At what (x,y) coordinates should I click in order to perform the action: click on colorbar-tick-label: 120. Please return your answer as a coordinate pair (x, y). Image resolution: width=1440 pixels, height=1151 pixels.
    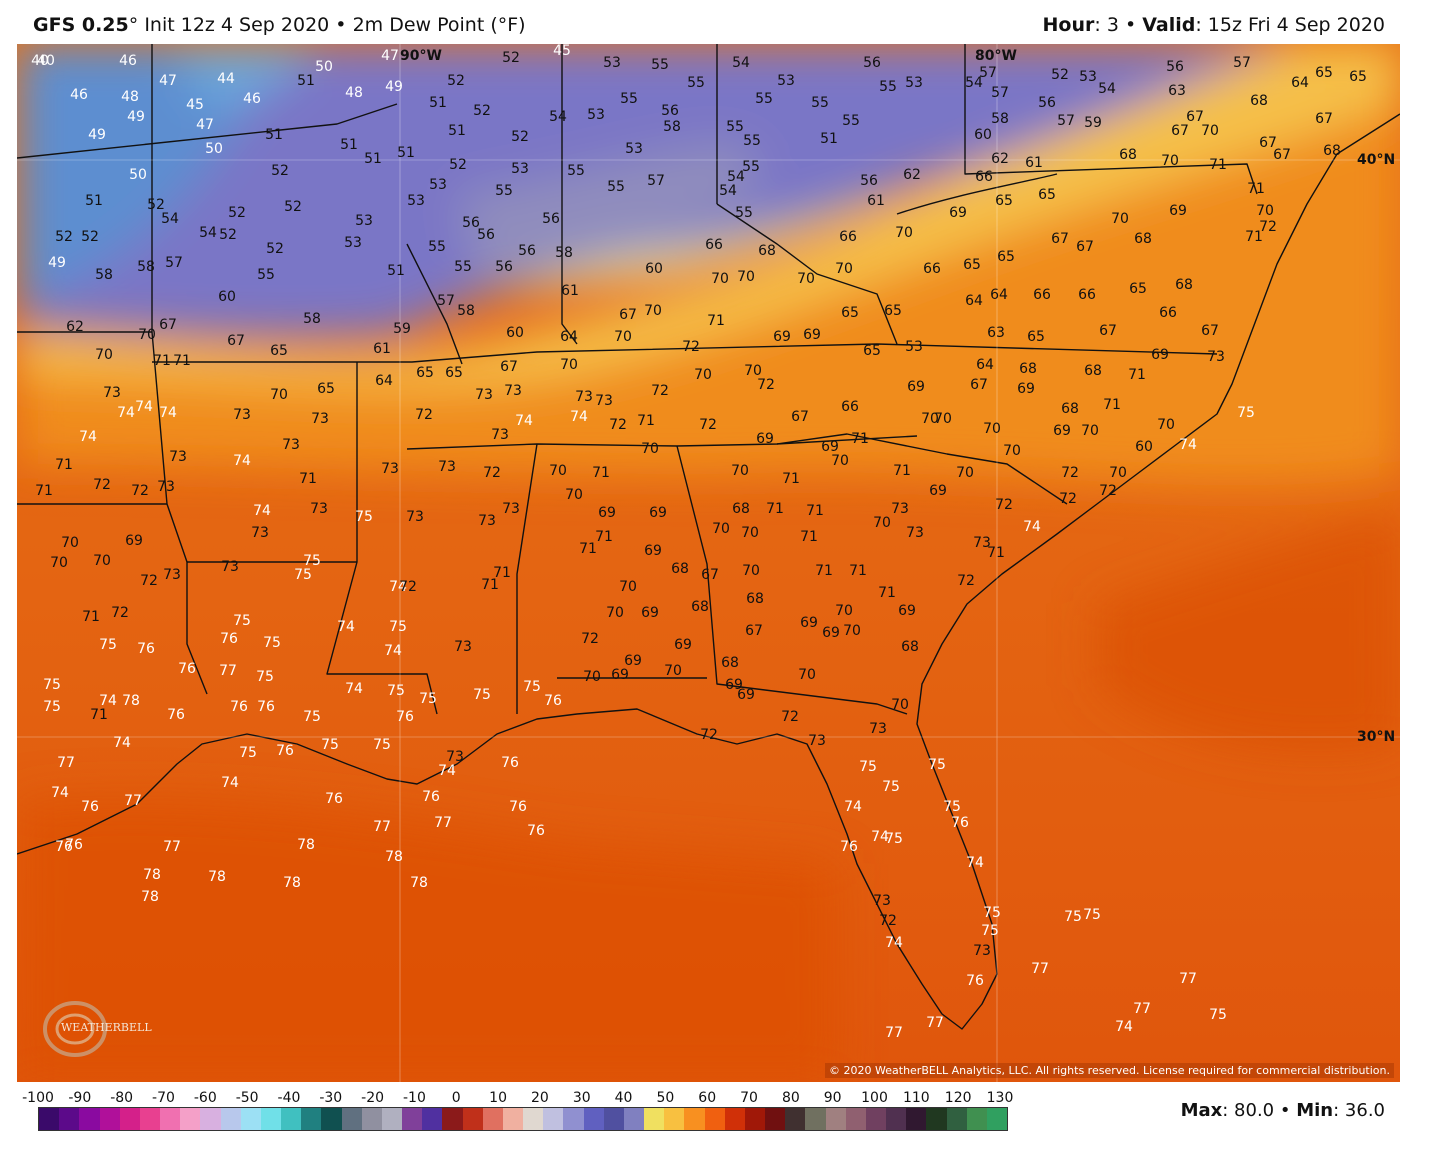
    Looking at the image, I should click on (958, 1098).